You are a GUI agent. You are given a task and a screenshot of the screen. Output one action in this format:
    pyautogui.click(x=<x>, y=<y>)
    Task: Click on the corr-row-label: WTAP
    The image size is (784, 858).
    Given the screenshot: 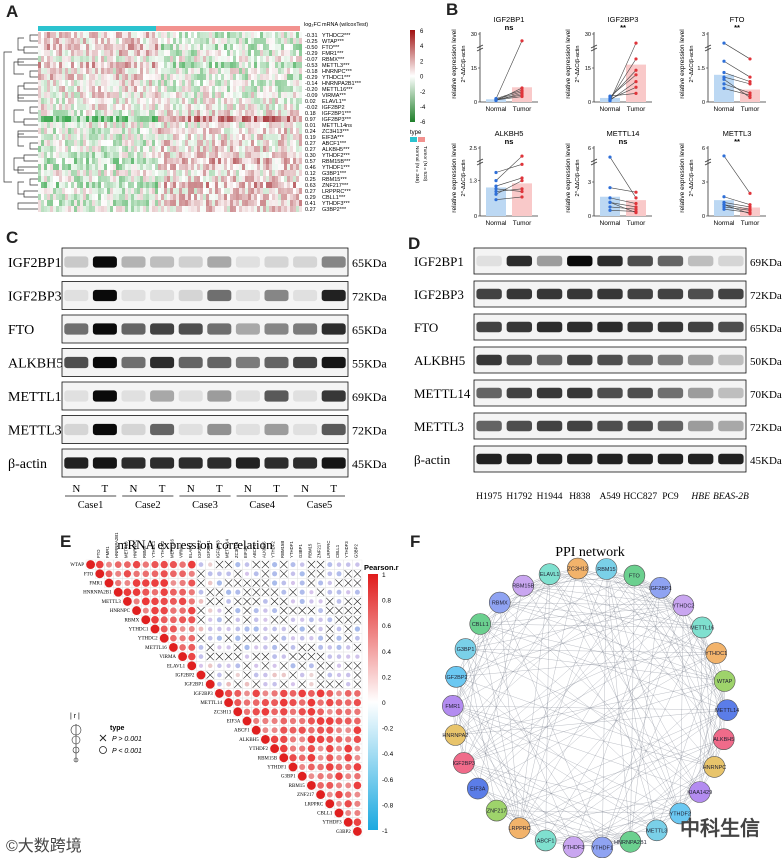 What is the action you would take?
    pyautogui.click(x=77, y=565)
    